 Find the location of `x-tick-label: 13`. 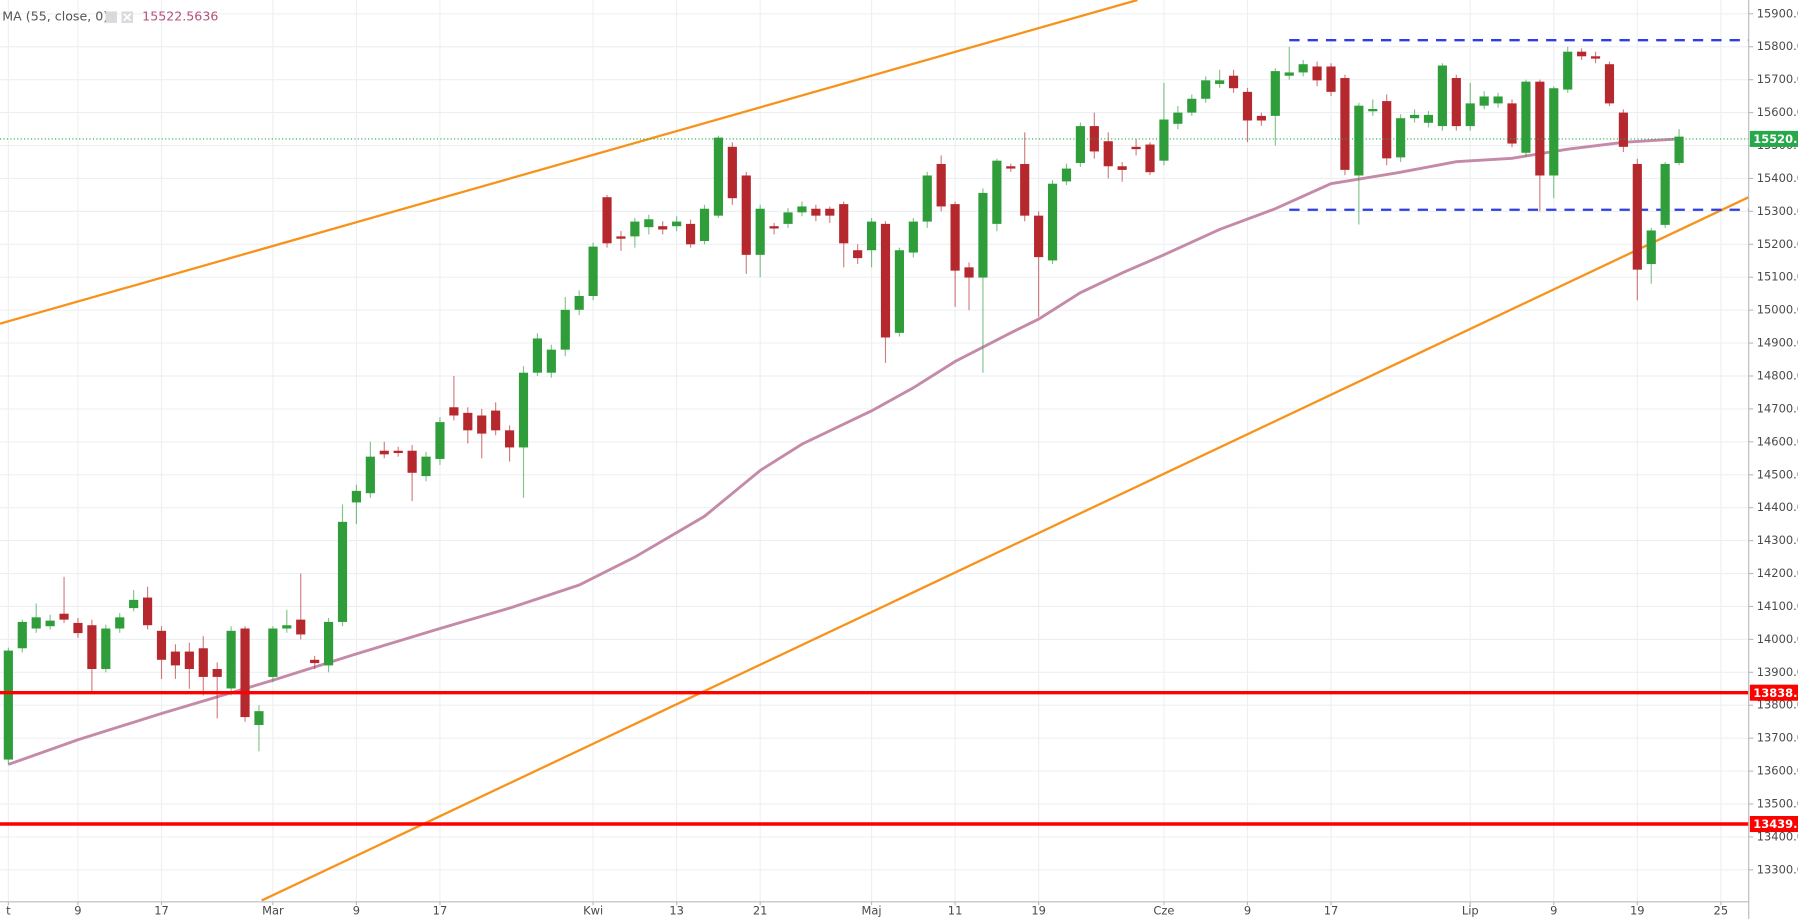

x-tick-label: 13 is located at coordinates (676, 910).